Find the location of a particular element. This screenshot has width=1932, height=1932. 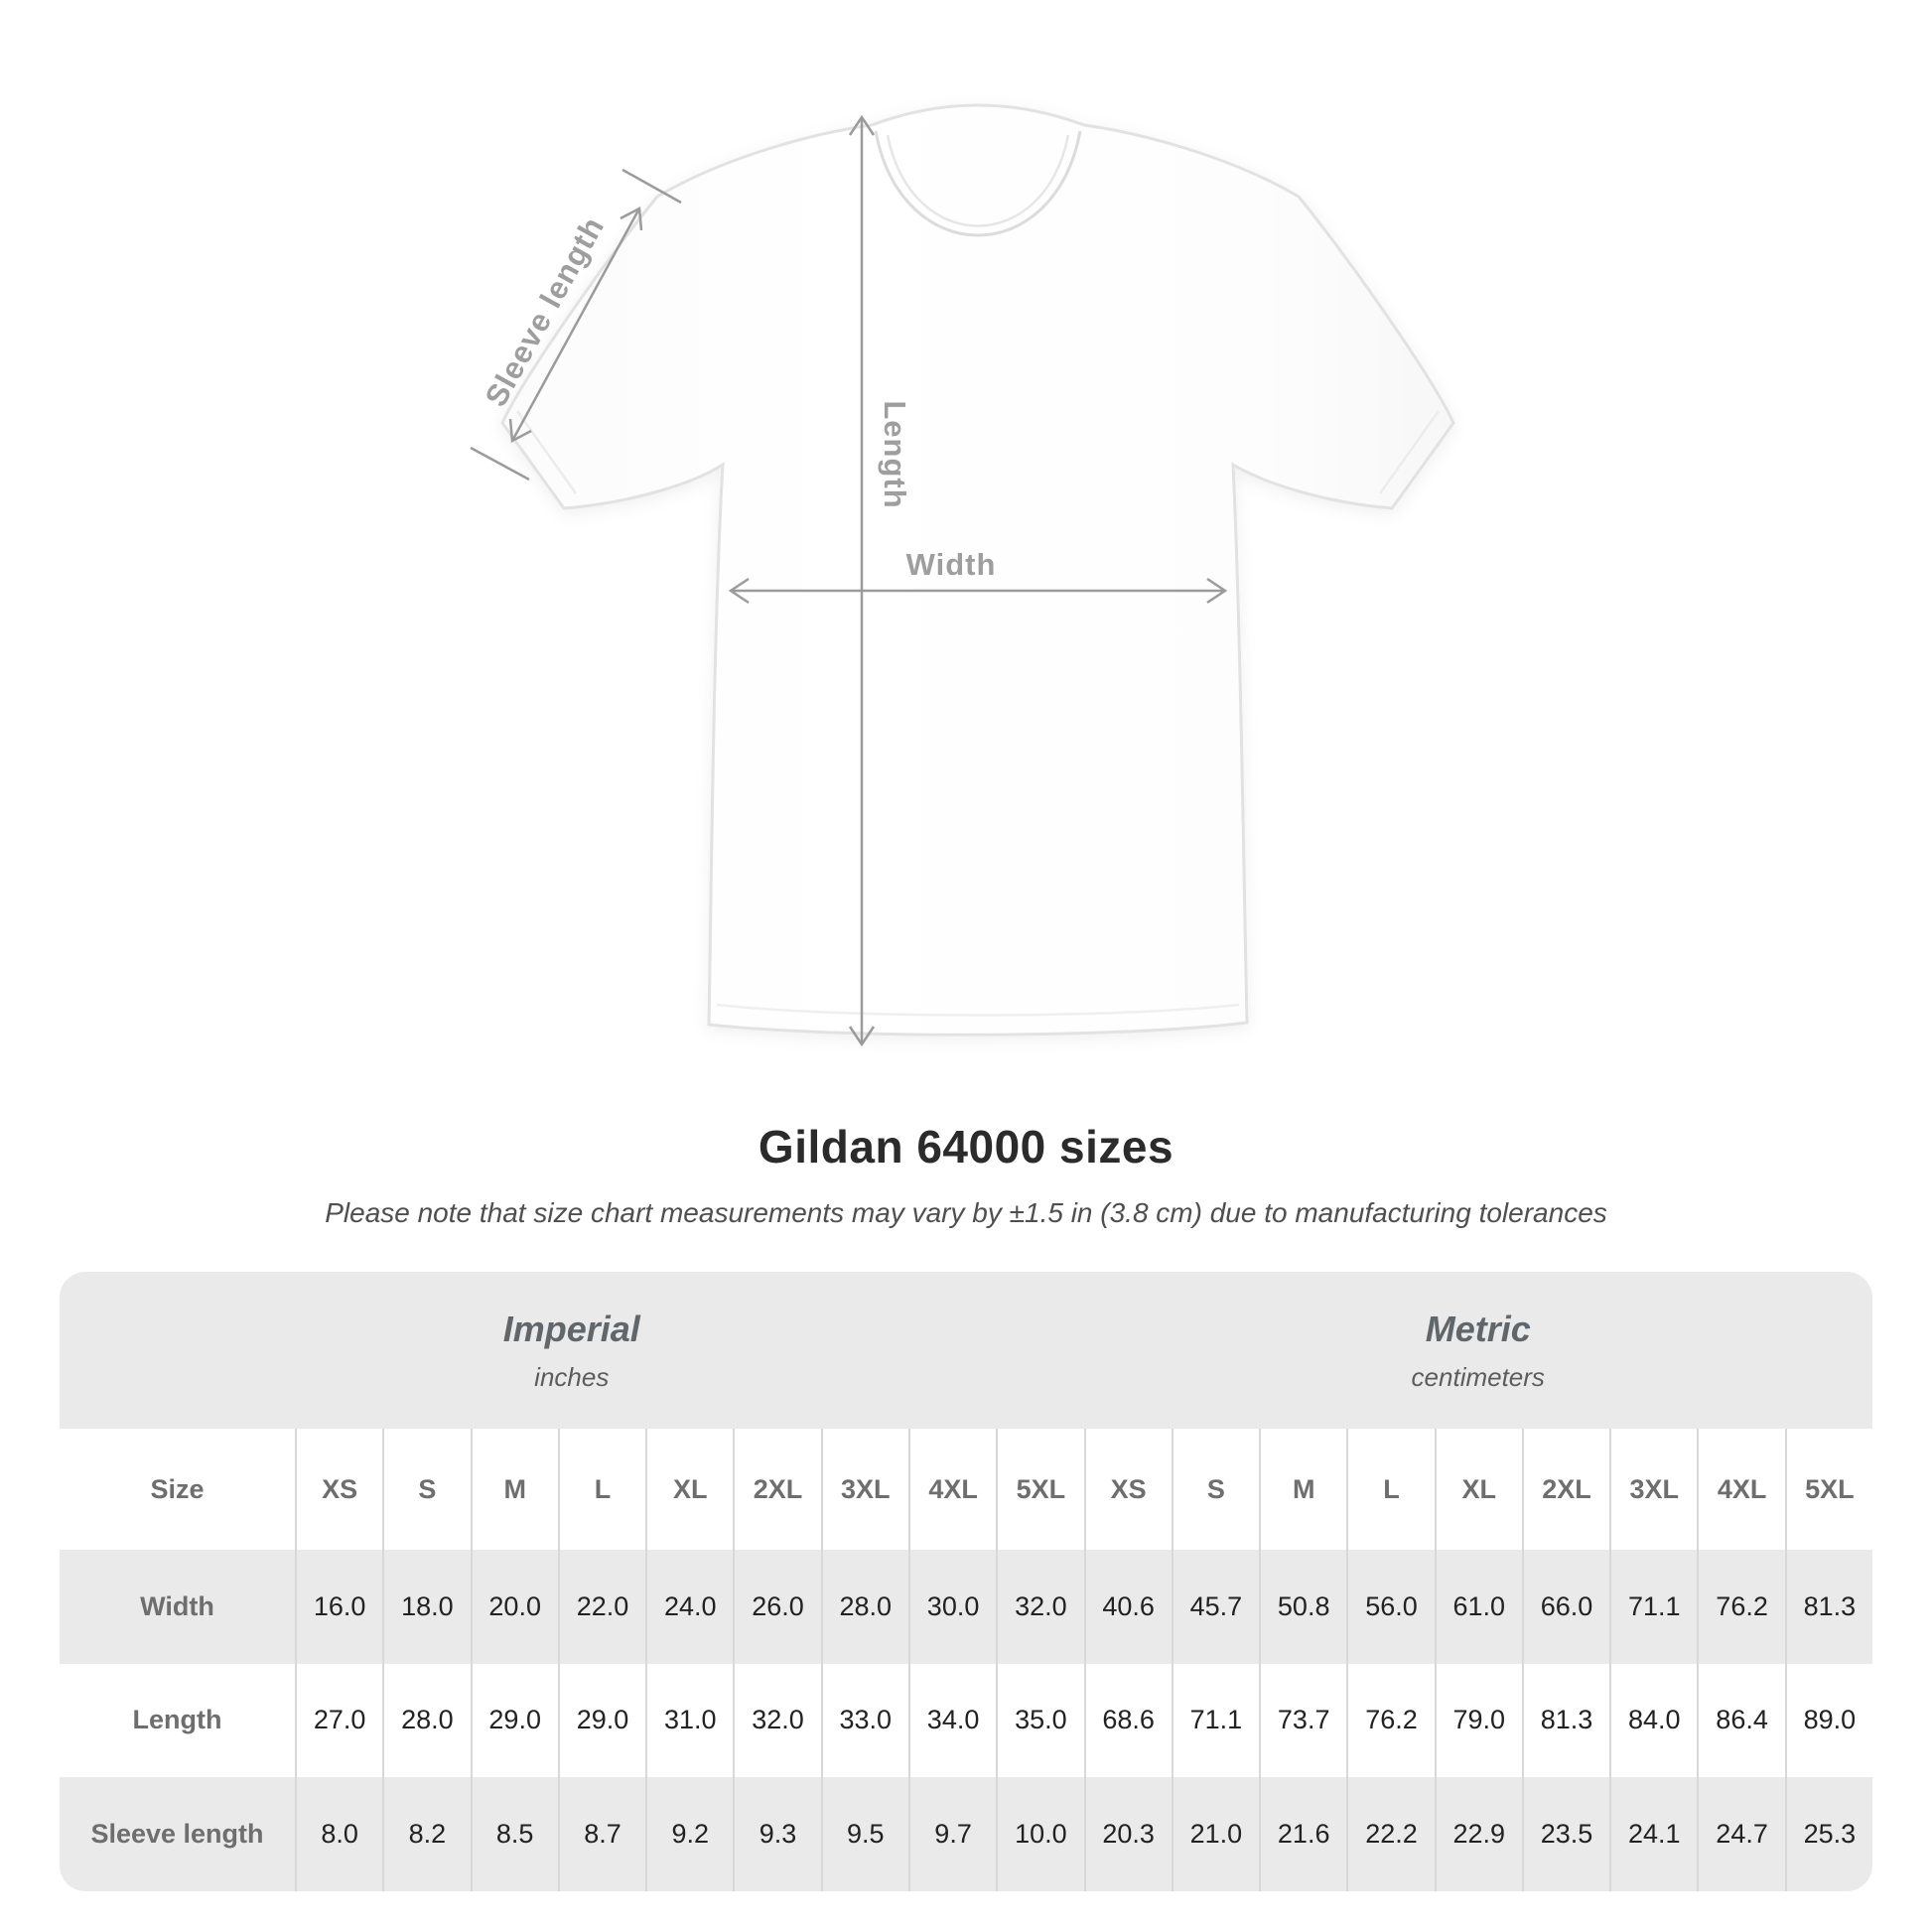

value-cell: 61.0 is located at coordinates (1478, 1607).